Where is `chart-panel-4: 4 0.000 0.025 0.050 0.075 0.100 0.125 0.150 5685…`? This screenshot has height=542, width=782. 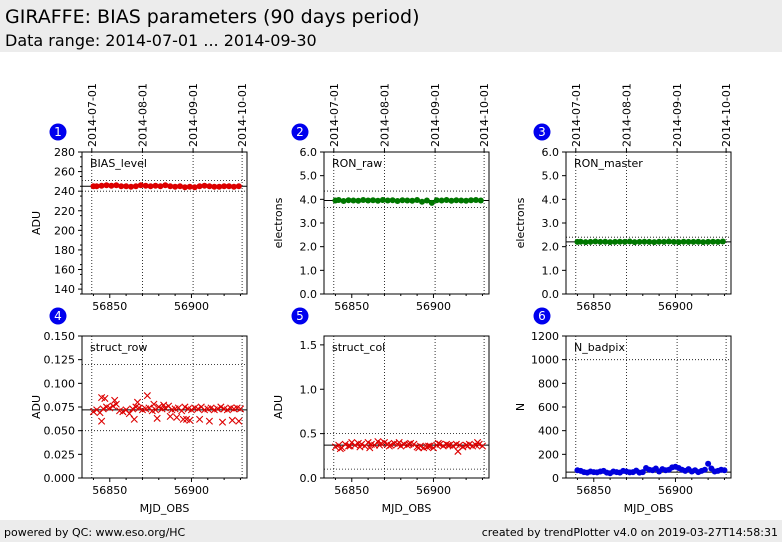 chart-panel-4: 4 0.000 0.025 0.050 0.075 0.100 0.125 0.150 5685… is located at coordinates (139, 411).